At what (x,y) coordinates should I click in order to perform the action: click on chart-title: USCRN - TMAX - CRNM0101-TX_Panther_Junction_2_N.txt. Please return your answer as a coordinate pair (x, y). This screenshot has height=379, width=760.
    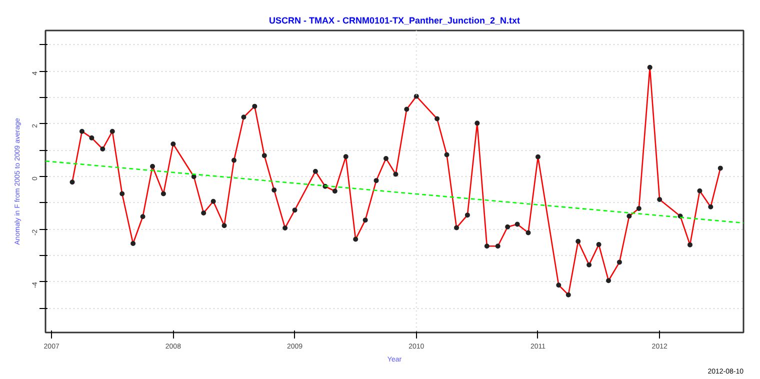
    Looking at the image, I should click on (394, 21).